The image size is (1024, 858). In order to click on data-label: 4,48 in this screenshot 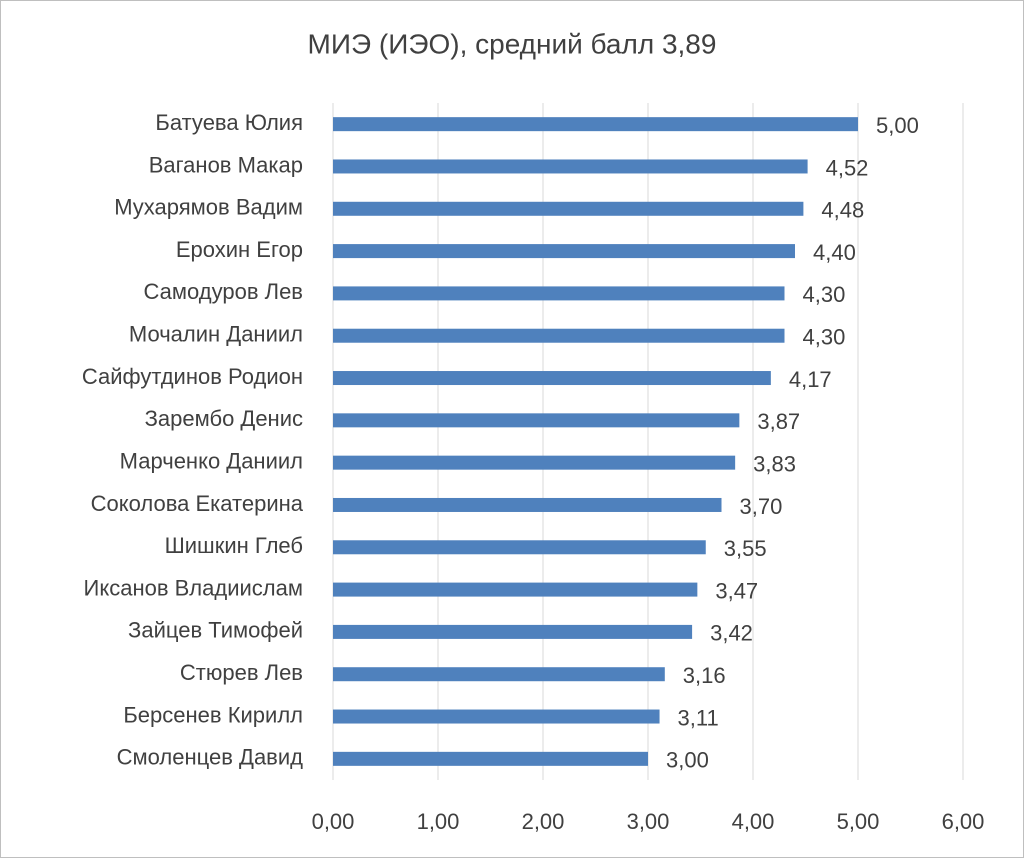, I will do `click(842, 210)`.